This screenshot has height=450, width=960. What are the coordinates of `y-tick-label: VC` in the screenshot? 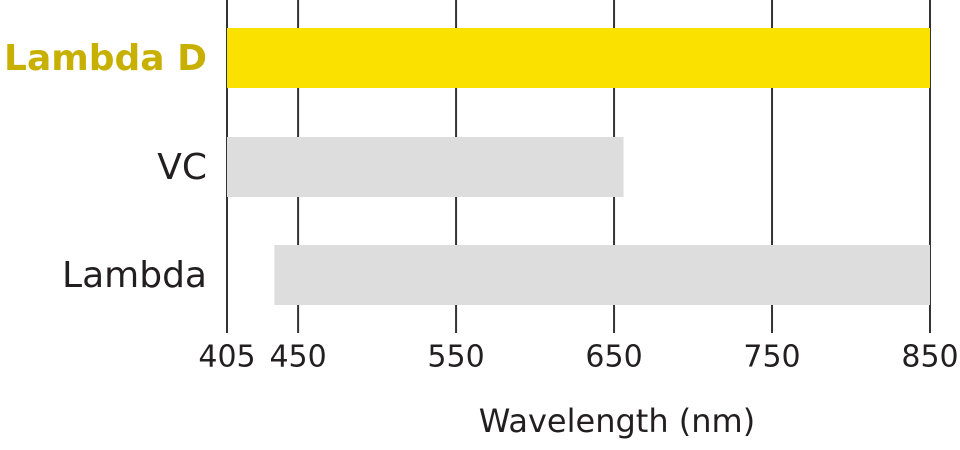 It's located at (182, 167).